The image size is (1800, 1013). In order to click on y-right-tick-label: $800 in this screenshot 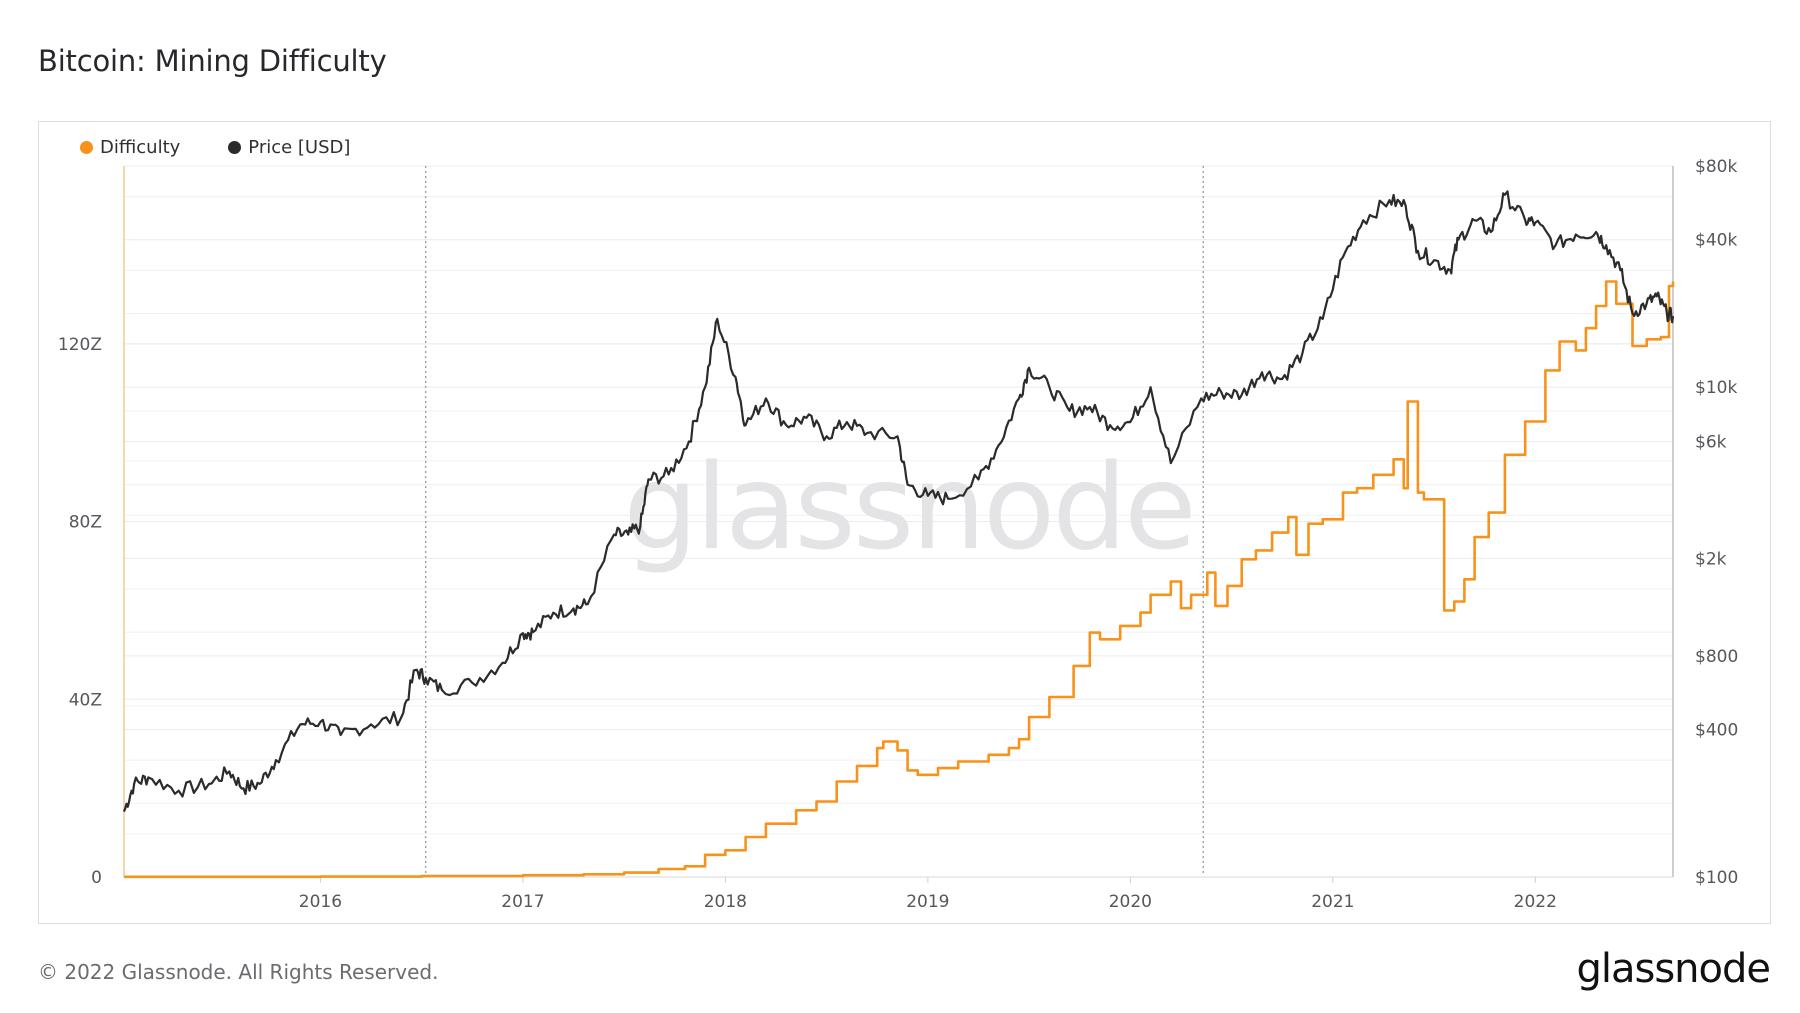, I will do `click(1716, 657)`.